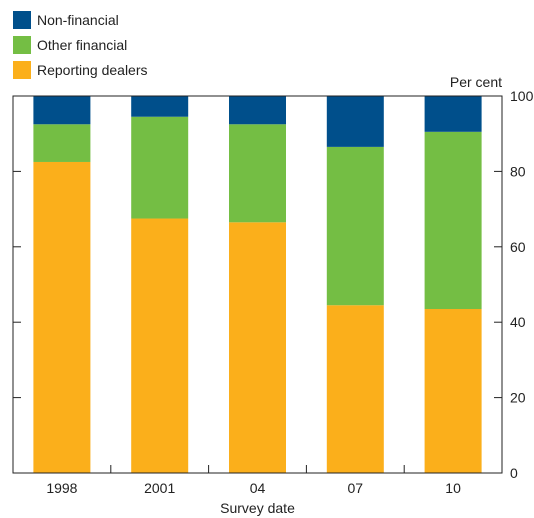  I want to click on bar-non-financial-1998, so click(62, 110).